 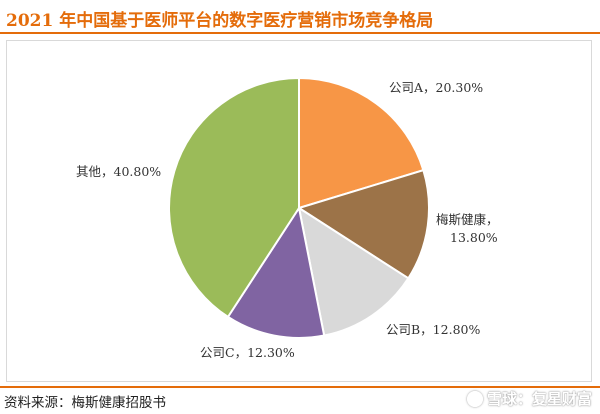 What do you see at coordinates (300, 387) in the screenshot?
I see `footer-divider` at bounding box center [300, 387].